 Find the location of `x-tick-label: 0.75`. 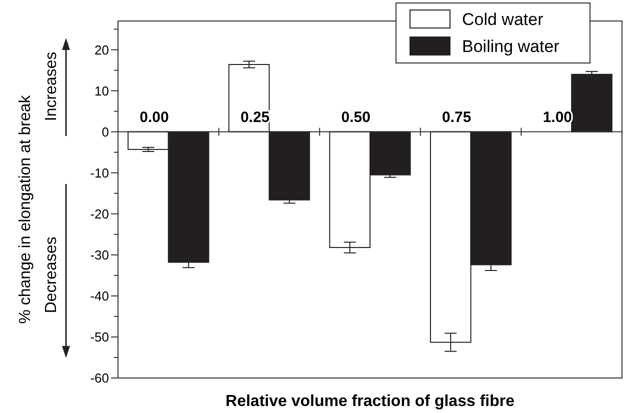

x-tick-label: 0.75 is located at coordinates (457, 117).